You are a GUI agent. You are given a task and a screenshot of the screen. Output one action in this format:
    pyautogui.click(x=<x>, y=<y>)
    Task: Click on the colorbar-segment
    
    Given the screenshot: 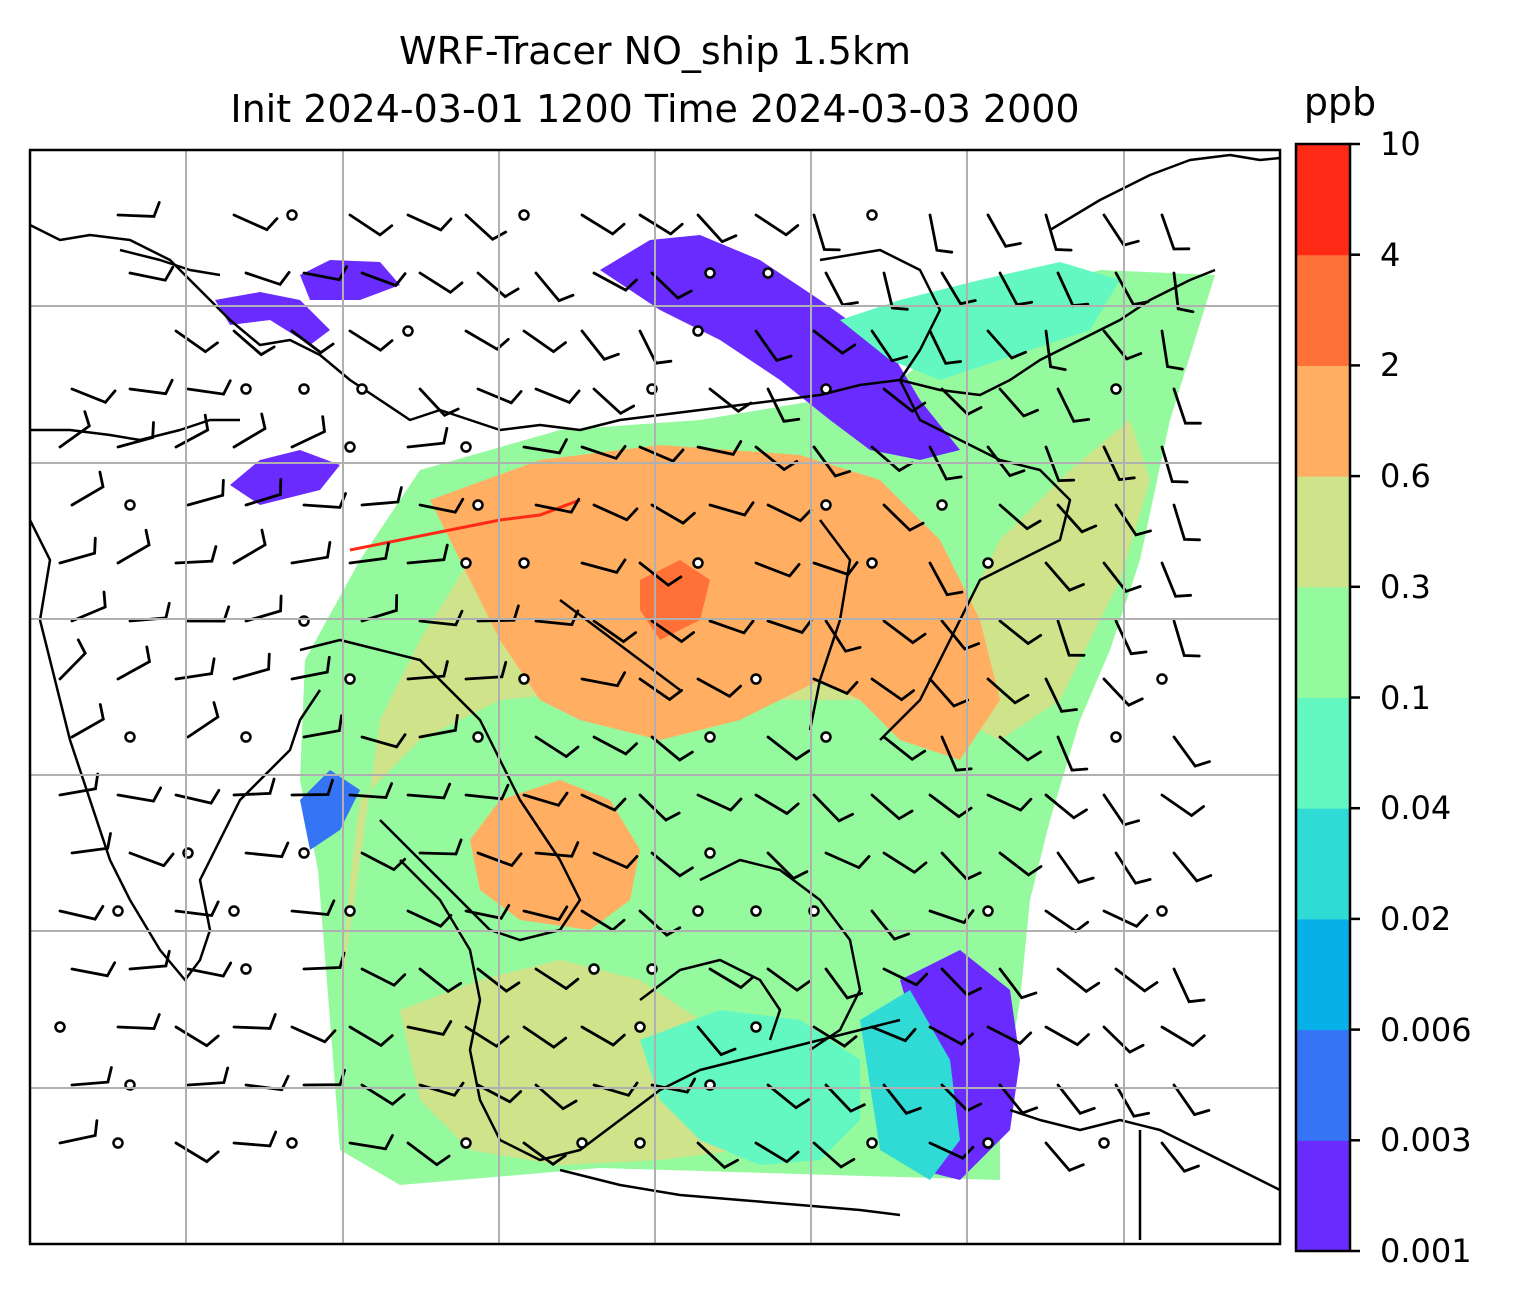 What is the action you would take?
    pyautogui.click(x=1323, y=200)
    